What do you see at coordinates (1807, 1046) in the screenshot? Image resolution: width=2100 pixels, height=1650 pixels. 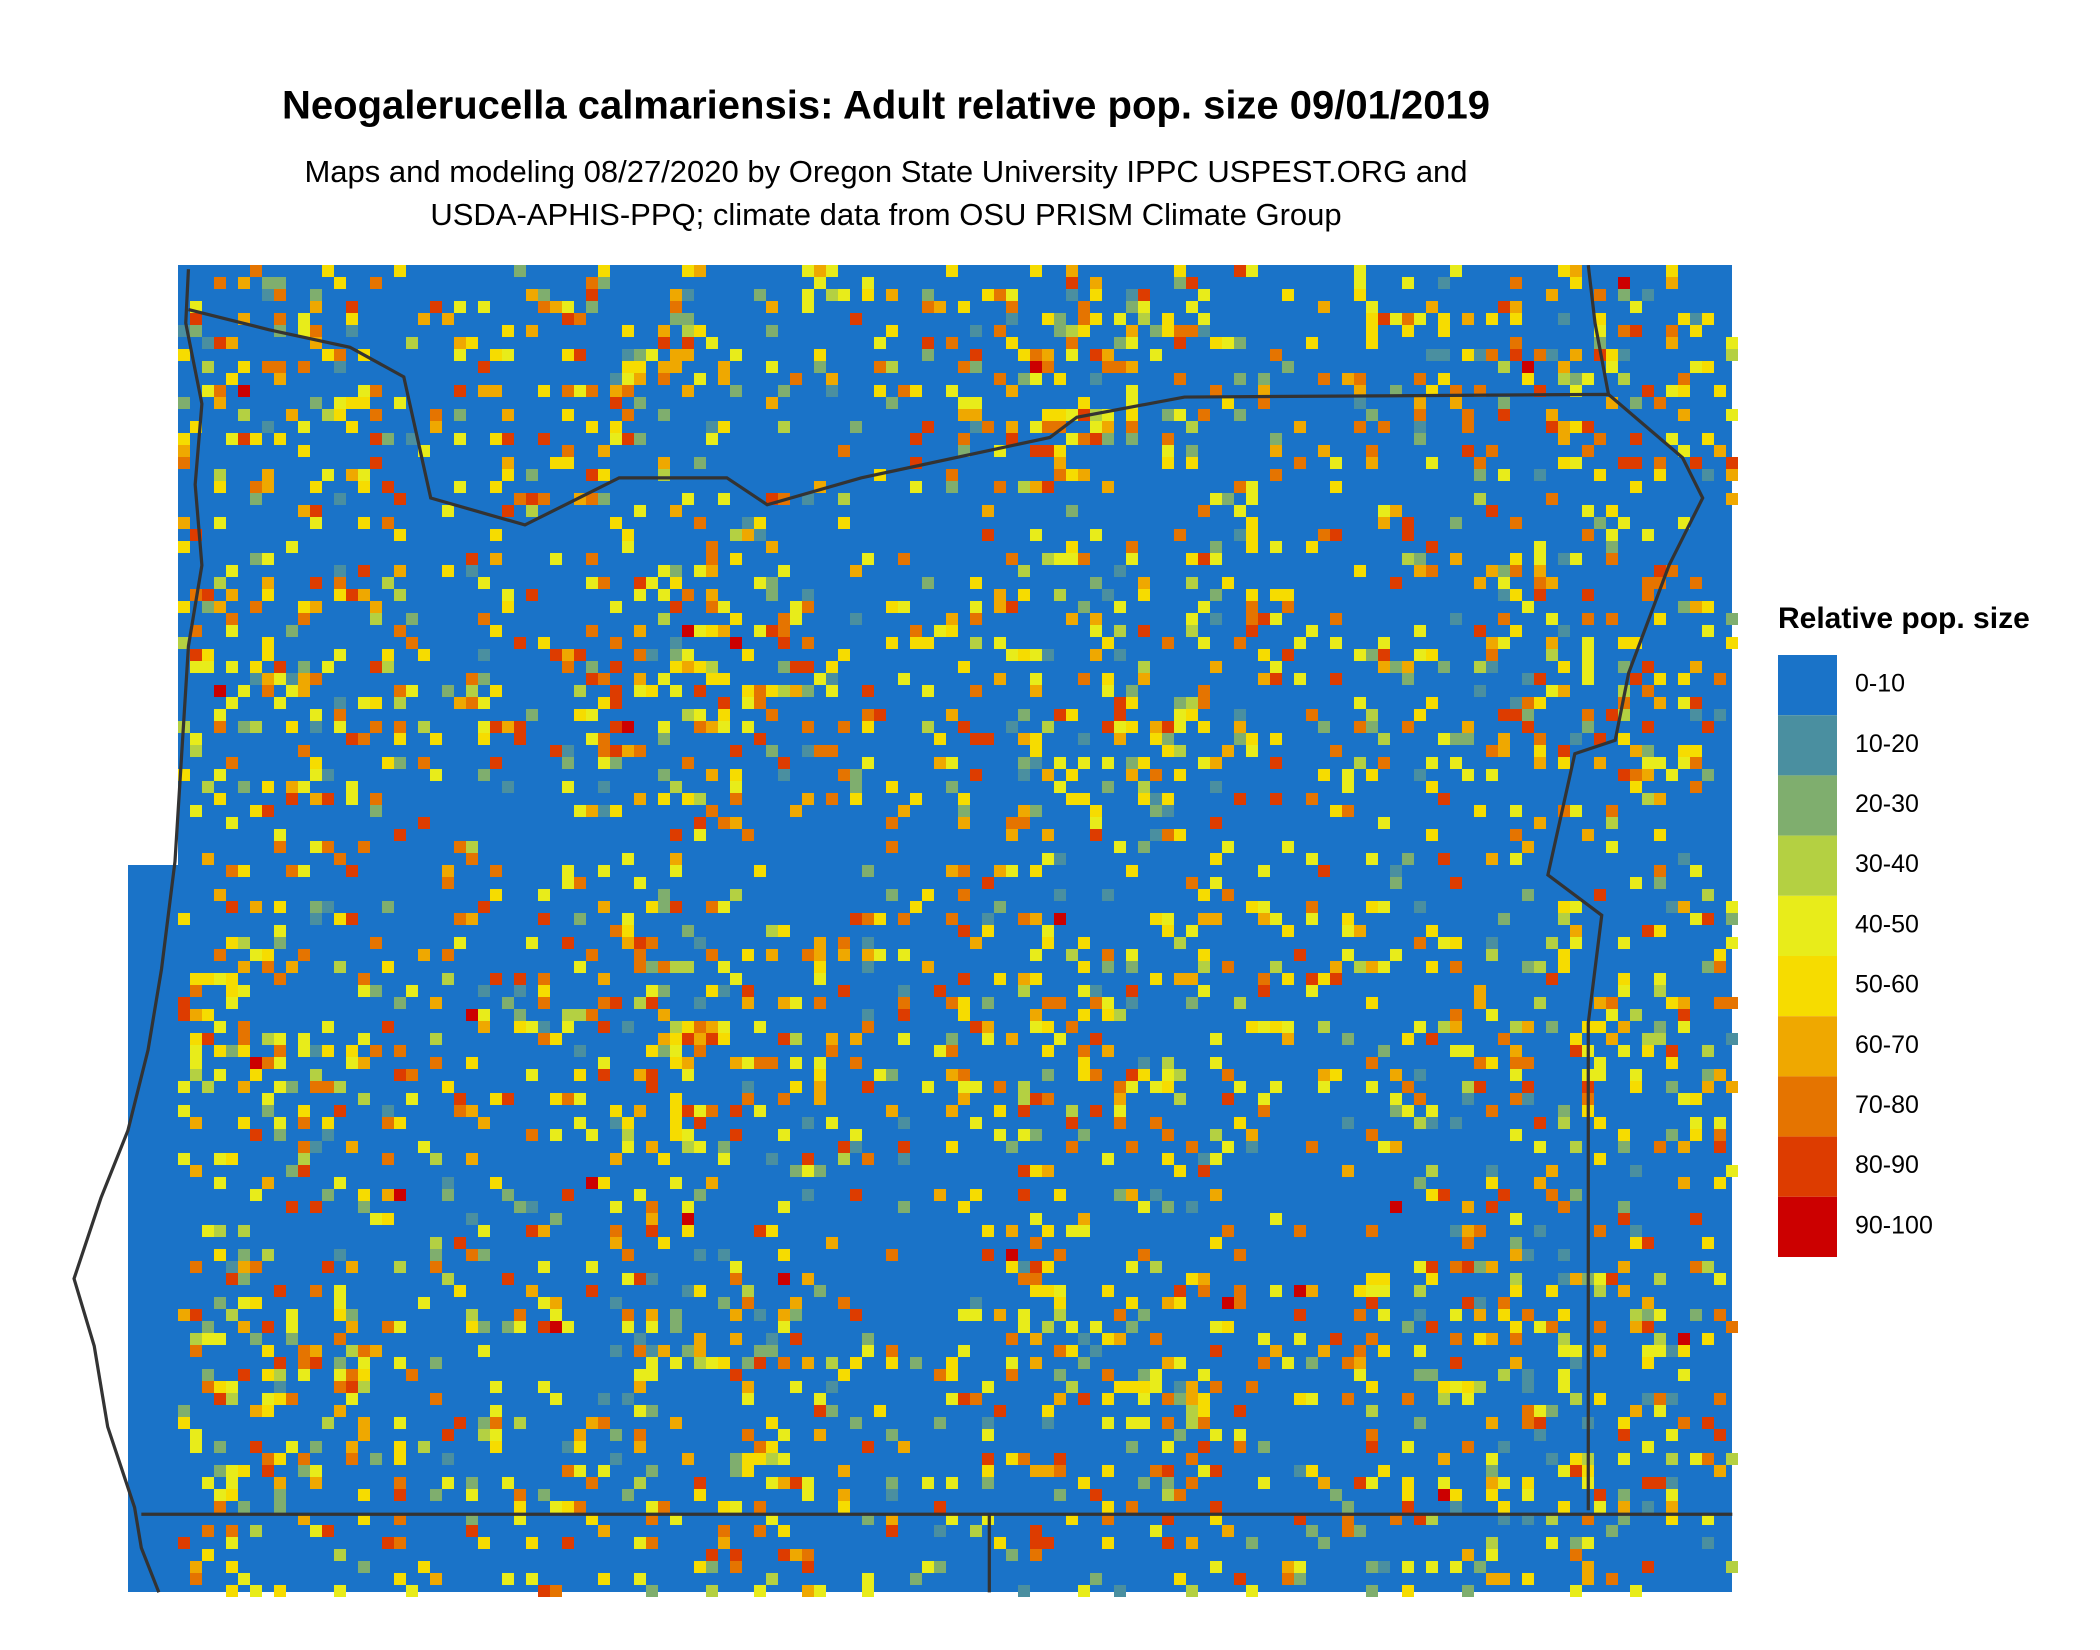 I see `legend-swatch` at bounding box center [1807, 1046].